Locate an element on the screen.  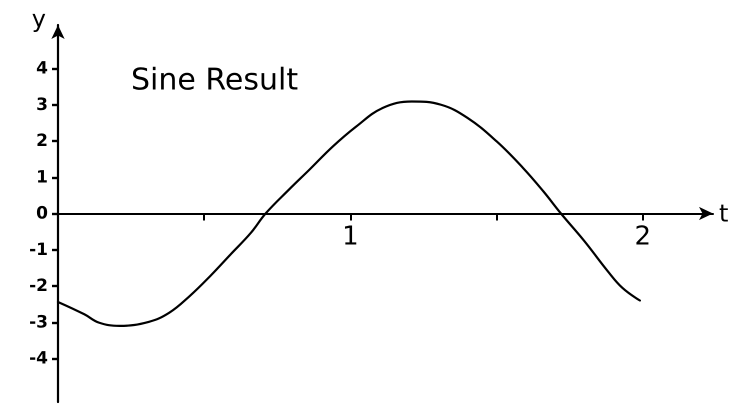
y-tick-label: -1 is located at coordinates (38, 250).